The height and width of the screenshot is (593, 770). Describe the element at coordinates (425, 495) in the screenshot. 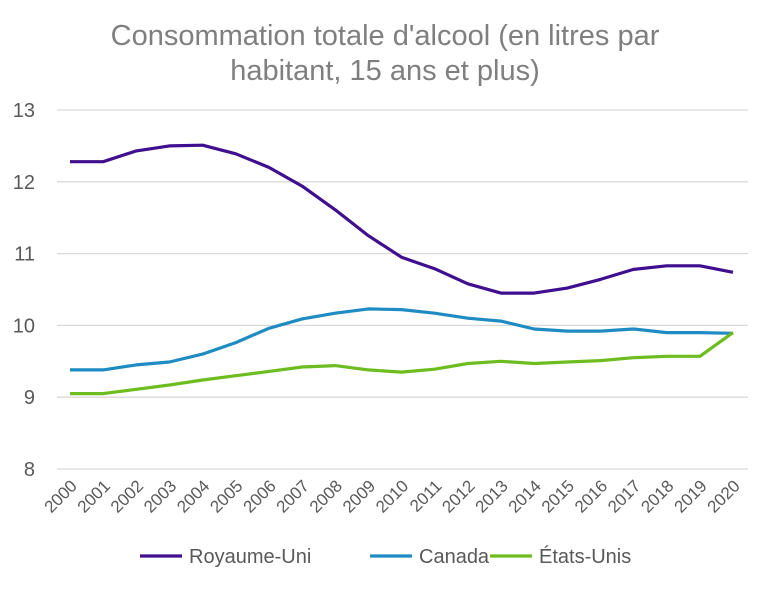

I see `x-tick-label: 2011` at that location.